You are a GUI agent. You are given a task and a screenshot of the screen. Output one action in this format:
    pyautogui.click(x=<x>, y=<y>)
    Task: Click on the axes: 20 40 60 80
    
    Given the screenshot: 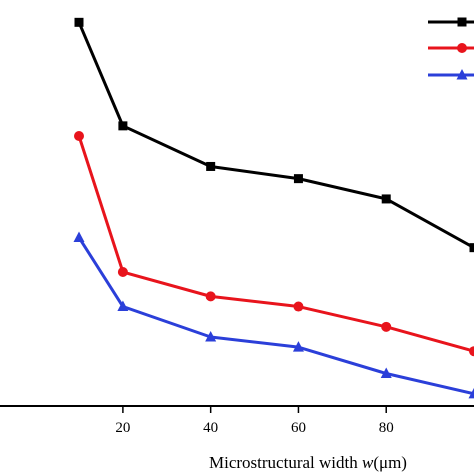 What is the action you would take?
    pyautogui.click(x=237, y=420)
    